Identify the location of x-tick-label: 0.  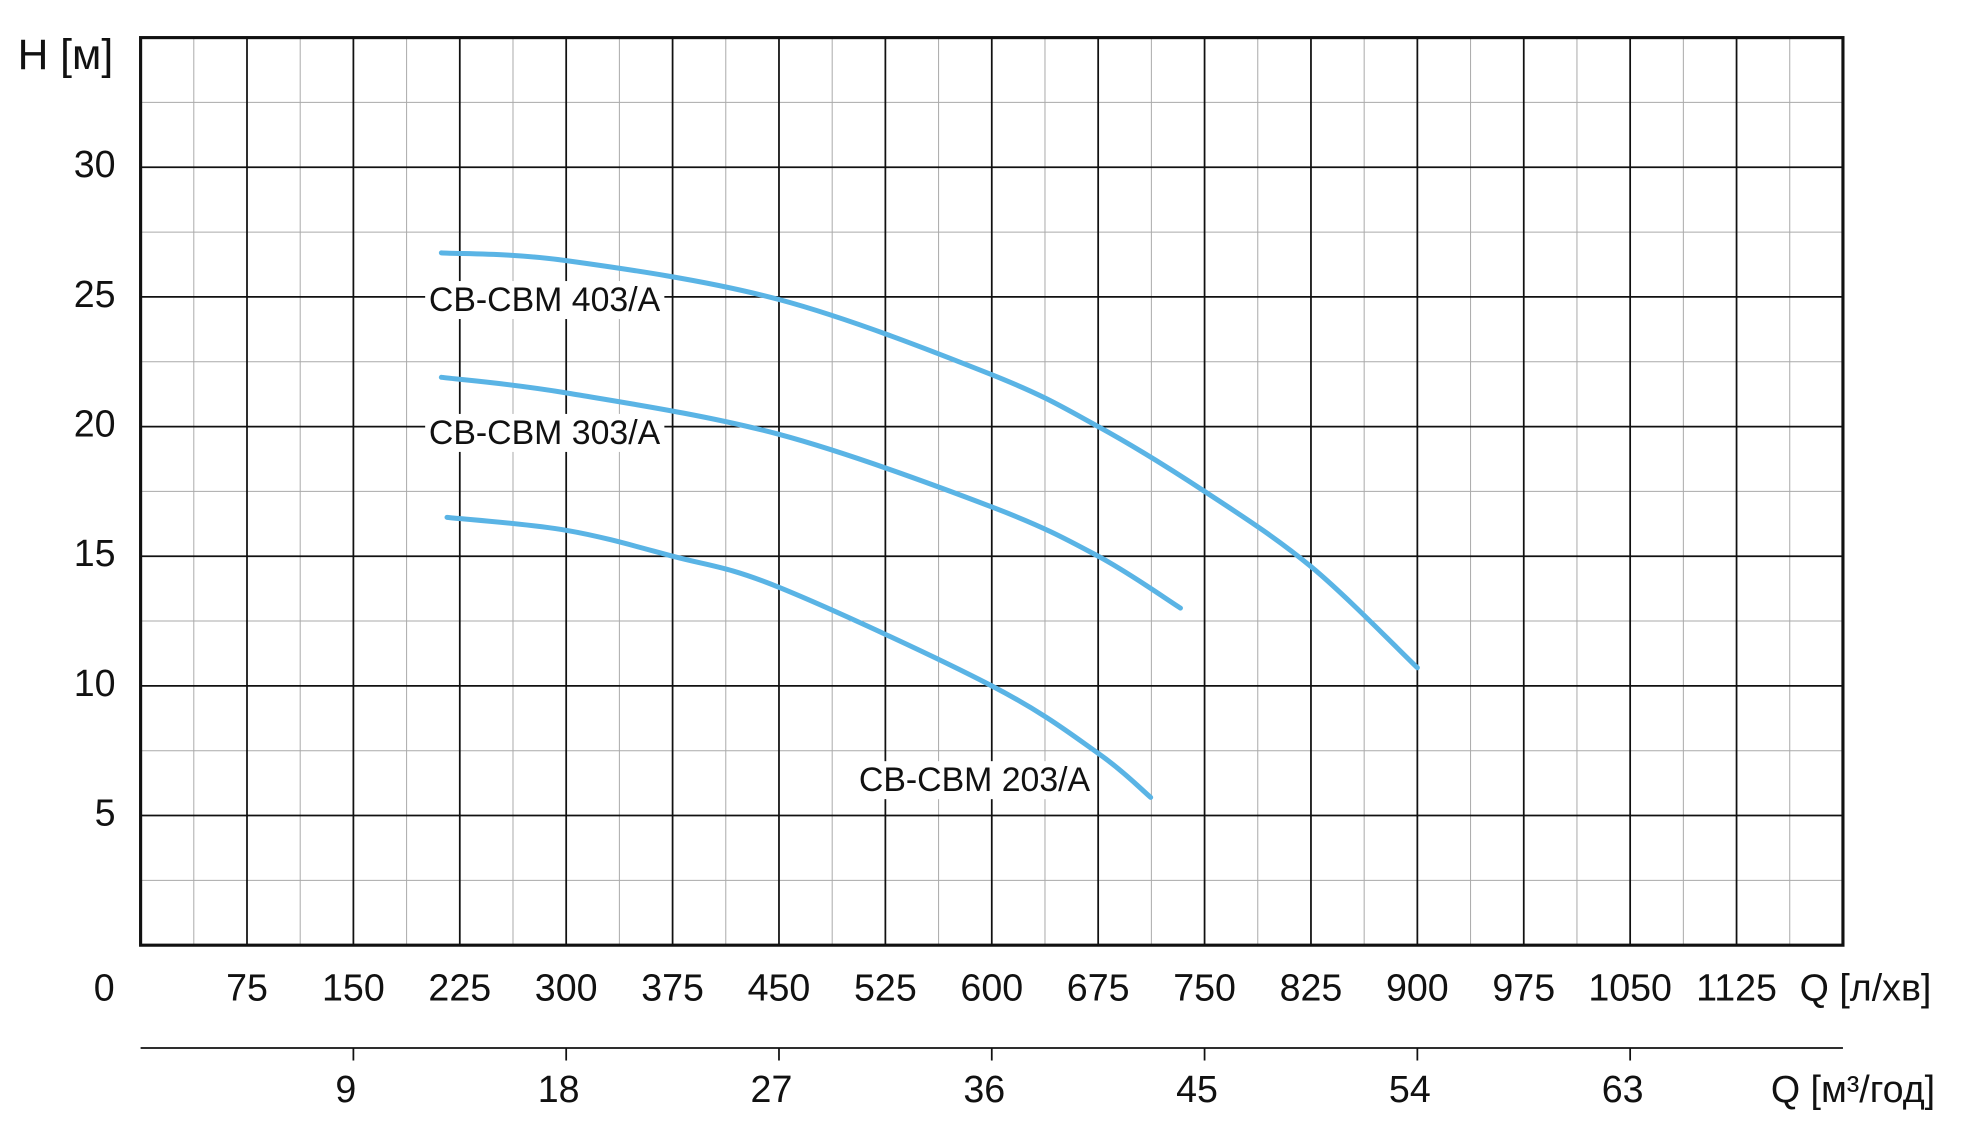
(104, 987).